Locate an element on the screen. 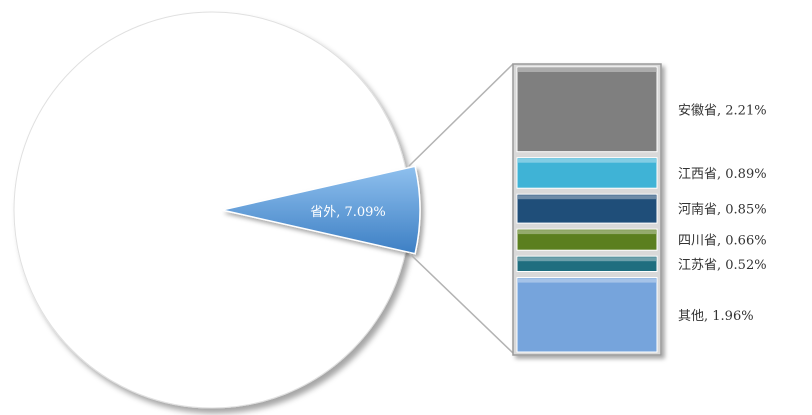 The height and width of the screenshot is (415, 812). breakdown-label: 江苏省, 0.52% is located at coordinates (722, 265).